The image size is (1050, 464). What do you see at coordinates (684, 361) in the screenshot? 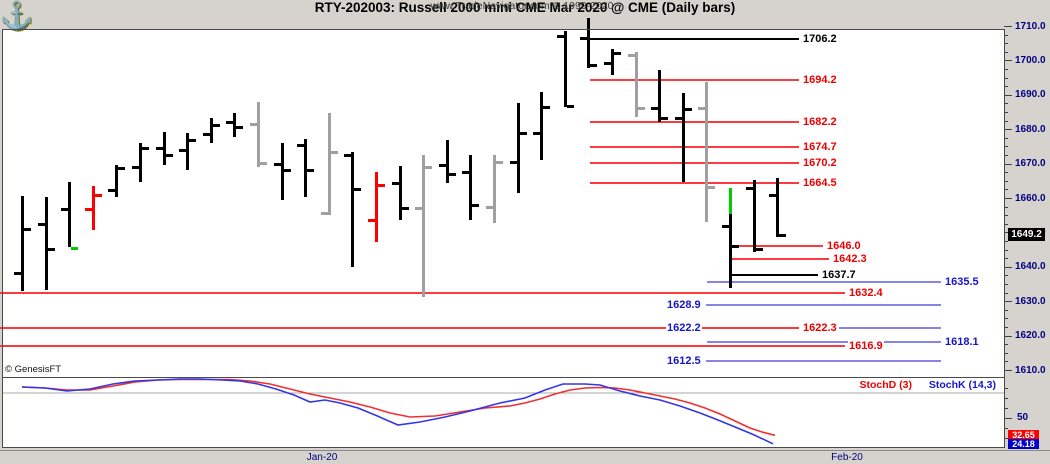
I see `price-level-label: 1612.5` at bounding box center [684, 361].